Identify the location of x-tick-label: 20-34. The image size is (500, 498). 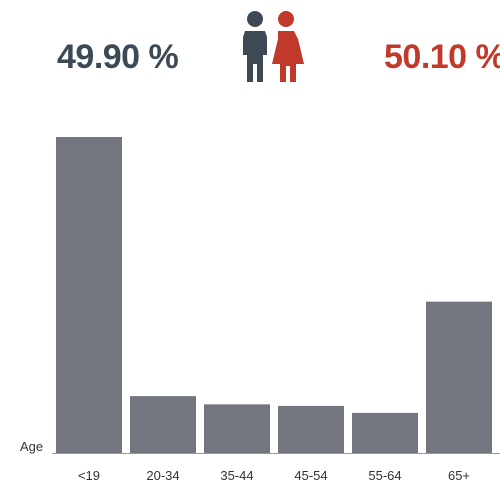
(162, 475).